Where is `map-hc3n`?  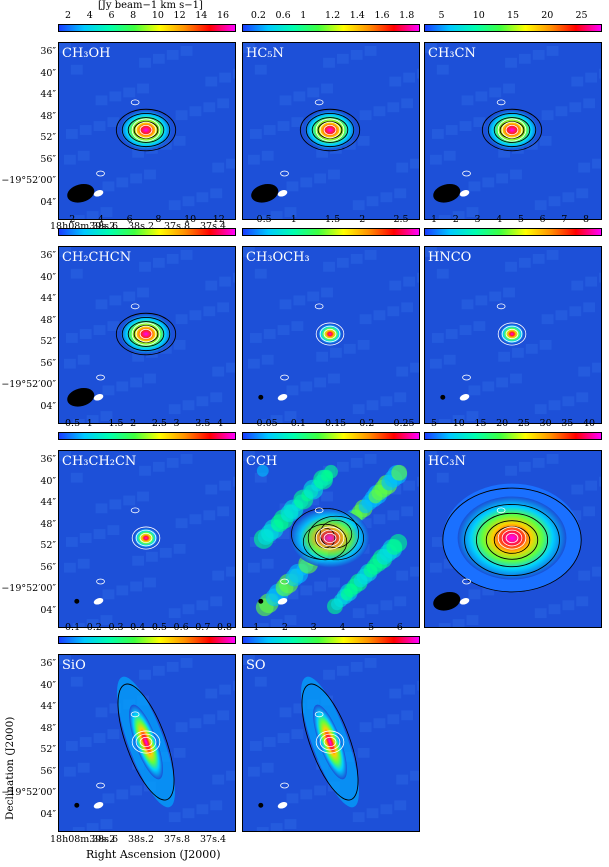
map-hc3n is located at coordinates (513, 539).